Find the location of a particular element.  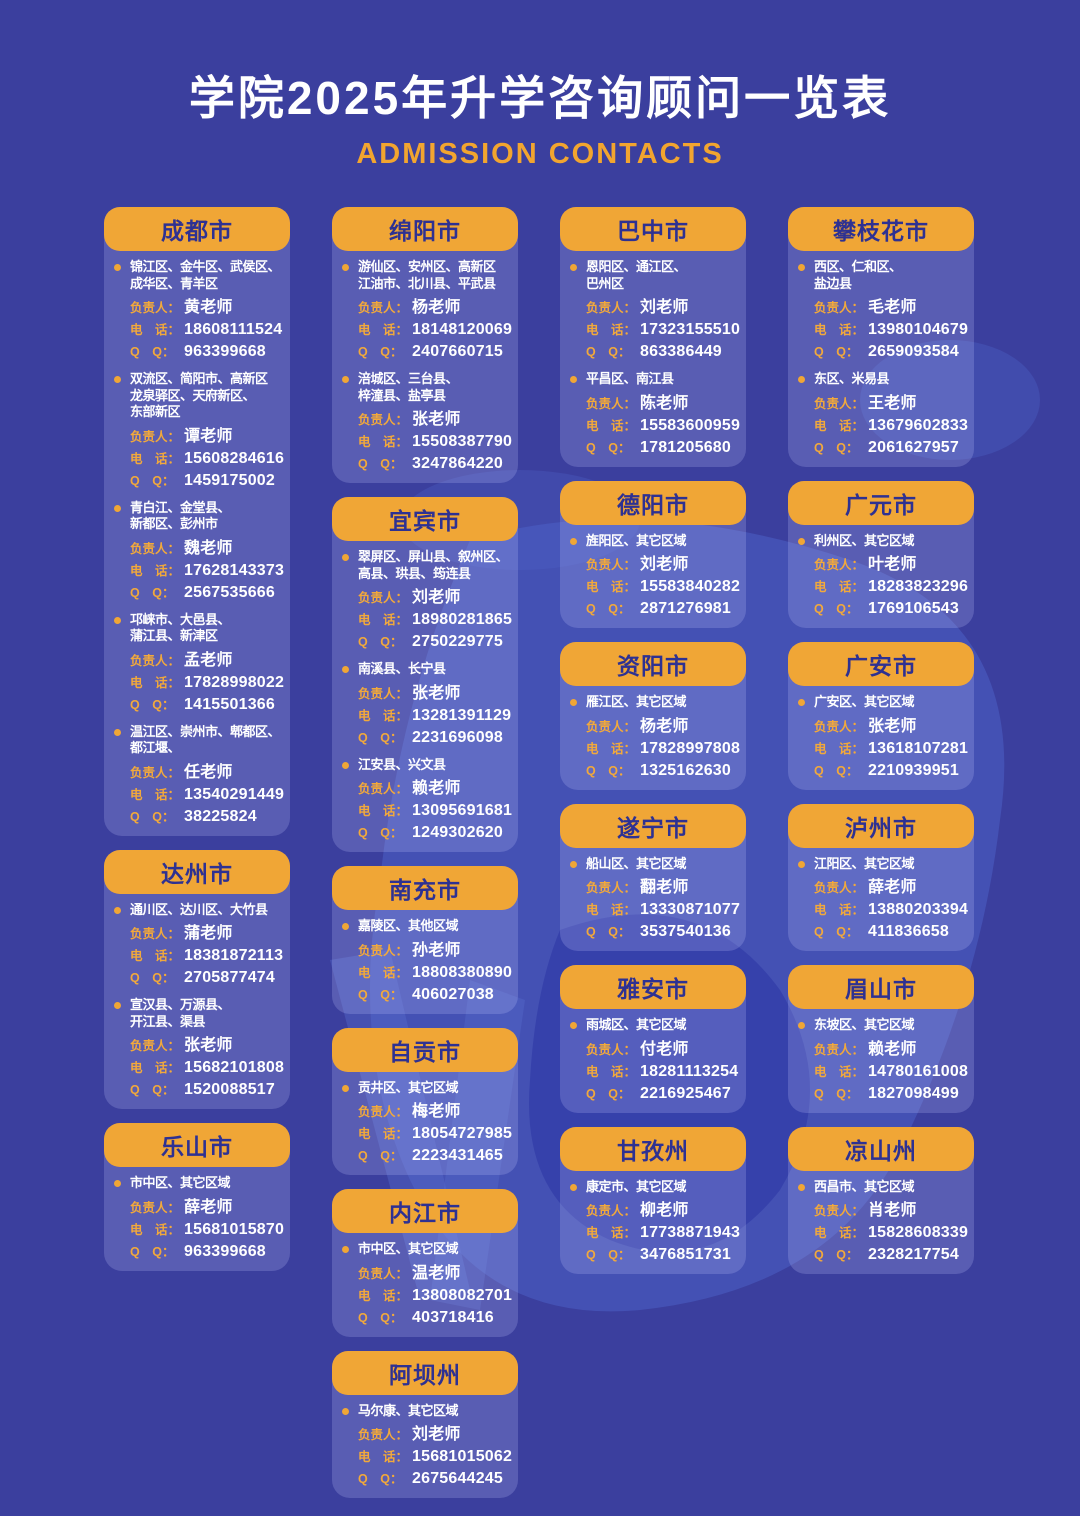

phone-row: 电 话： 15828608339 is located at coordinates (891, 1233).